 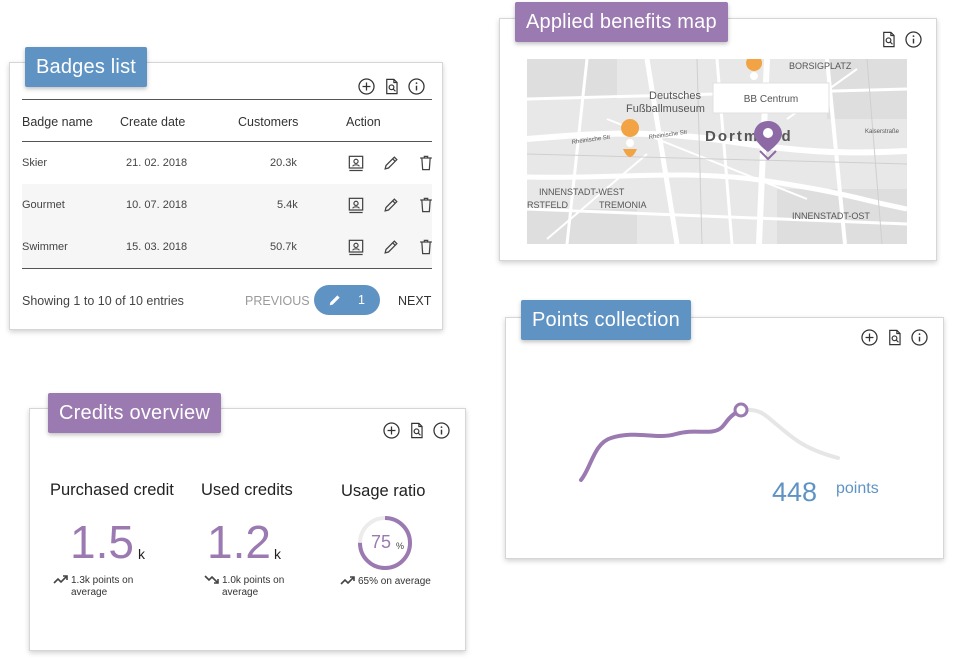 I want to click on map-popup-label: BB Centrum, so click(x=771, y=99).